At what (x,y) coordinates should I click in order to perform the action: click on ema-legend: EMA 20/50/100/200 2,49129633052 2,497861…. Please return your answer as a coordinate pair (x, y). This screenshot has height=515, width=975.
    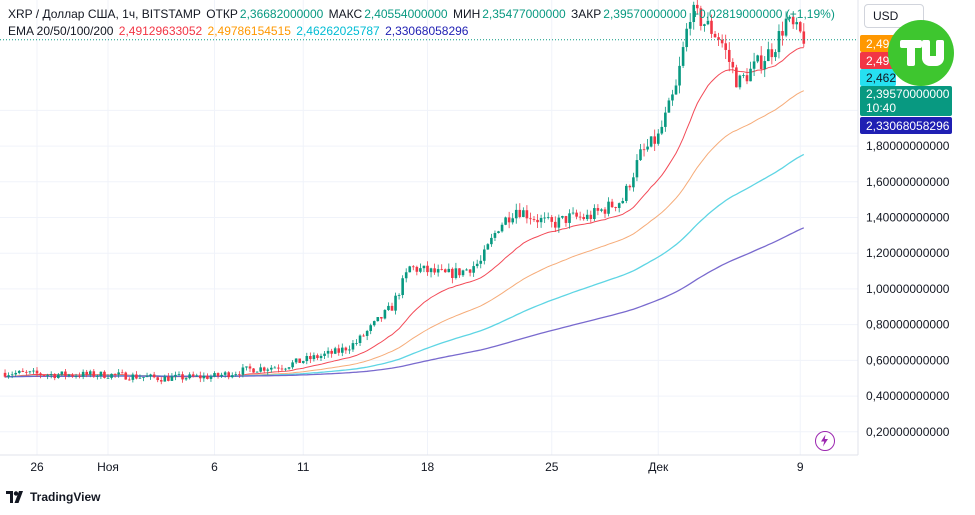
    Looking at the image, I should click on (239, 31).